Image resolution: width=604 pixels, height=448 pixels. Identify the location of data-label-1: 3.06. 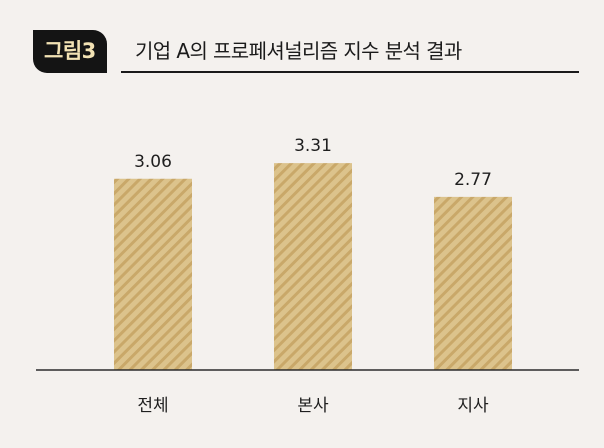
(153, 162).